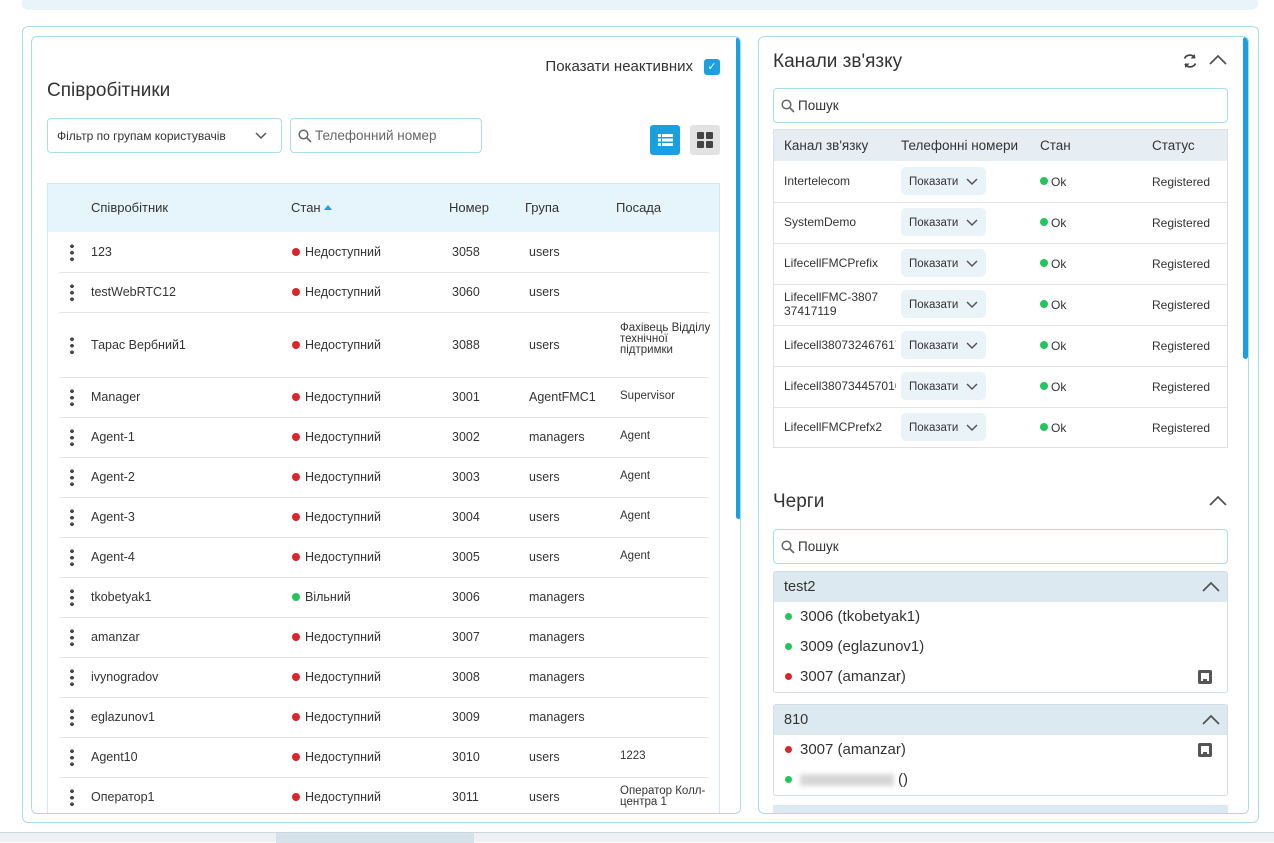 The width and height of the screenshot is (1274, 843). I want to click on search-icon, so click(788, 106).